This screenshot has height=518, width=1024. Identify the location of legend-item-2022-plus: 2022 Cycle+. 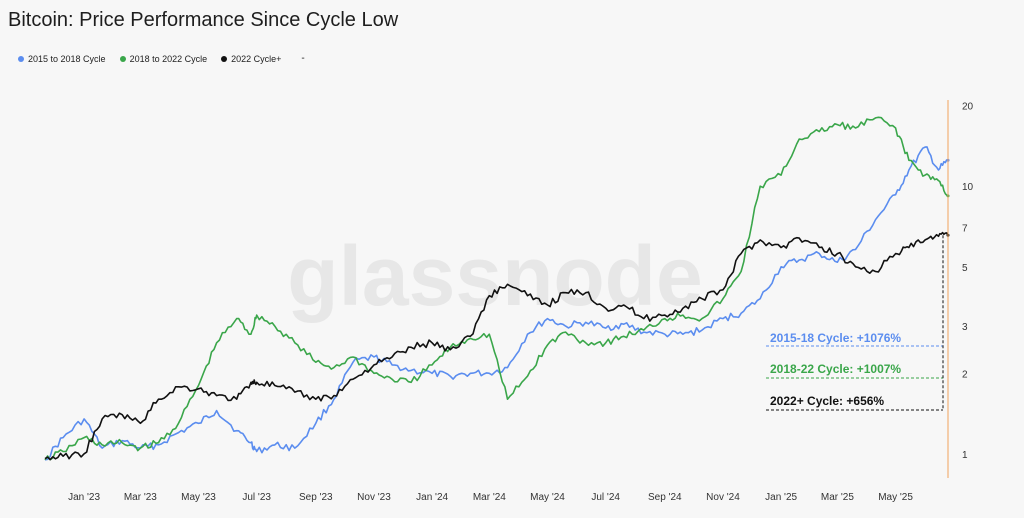
(251, 59).